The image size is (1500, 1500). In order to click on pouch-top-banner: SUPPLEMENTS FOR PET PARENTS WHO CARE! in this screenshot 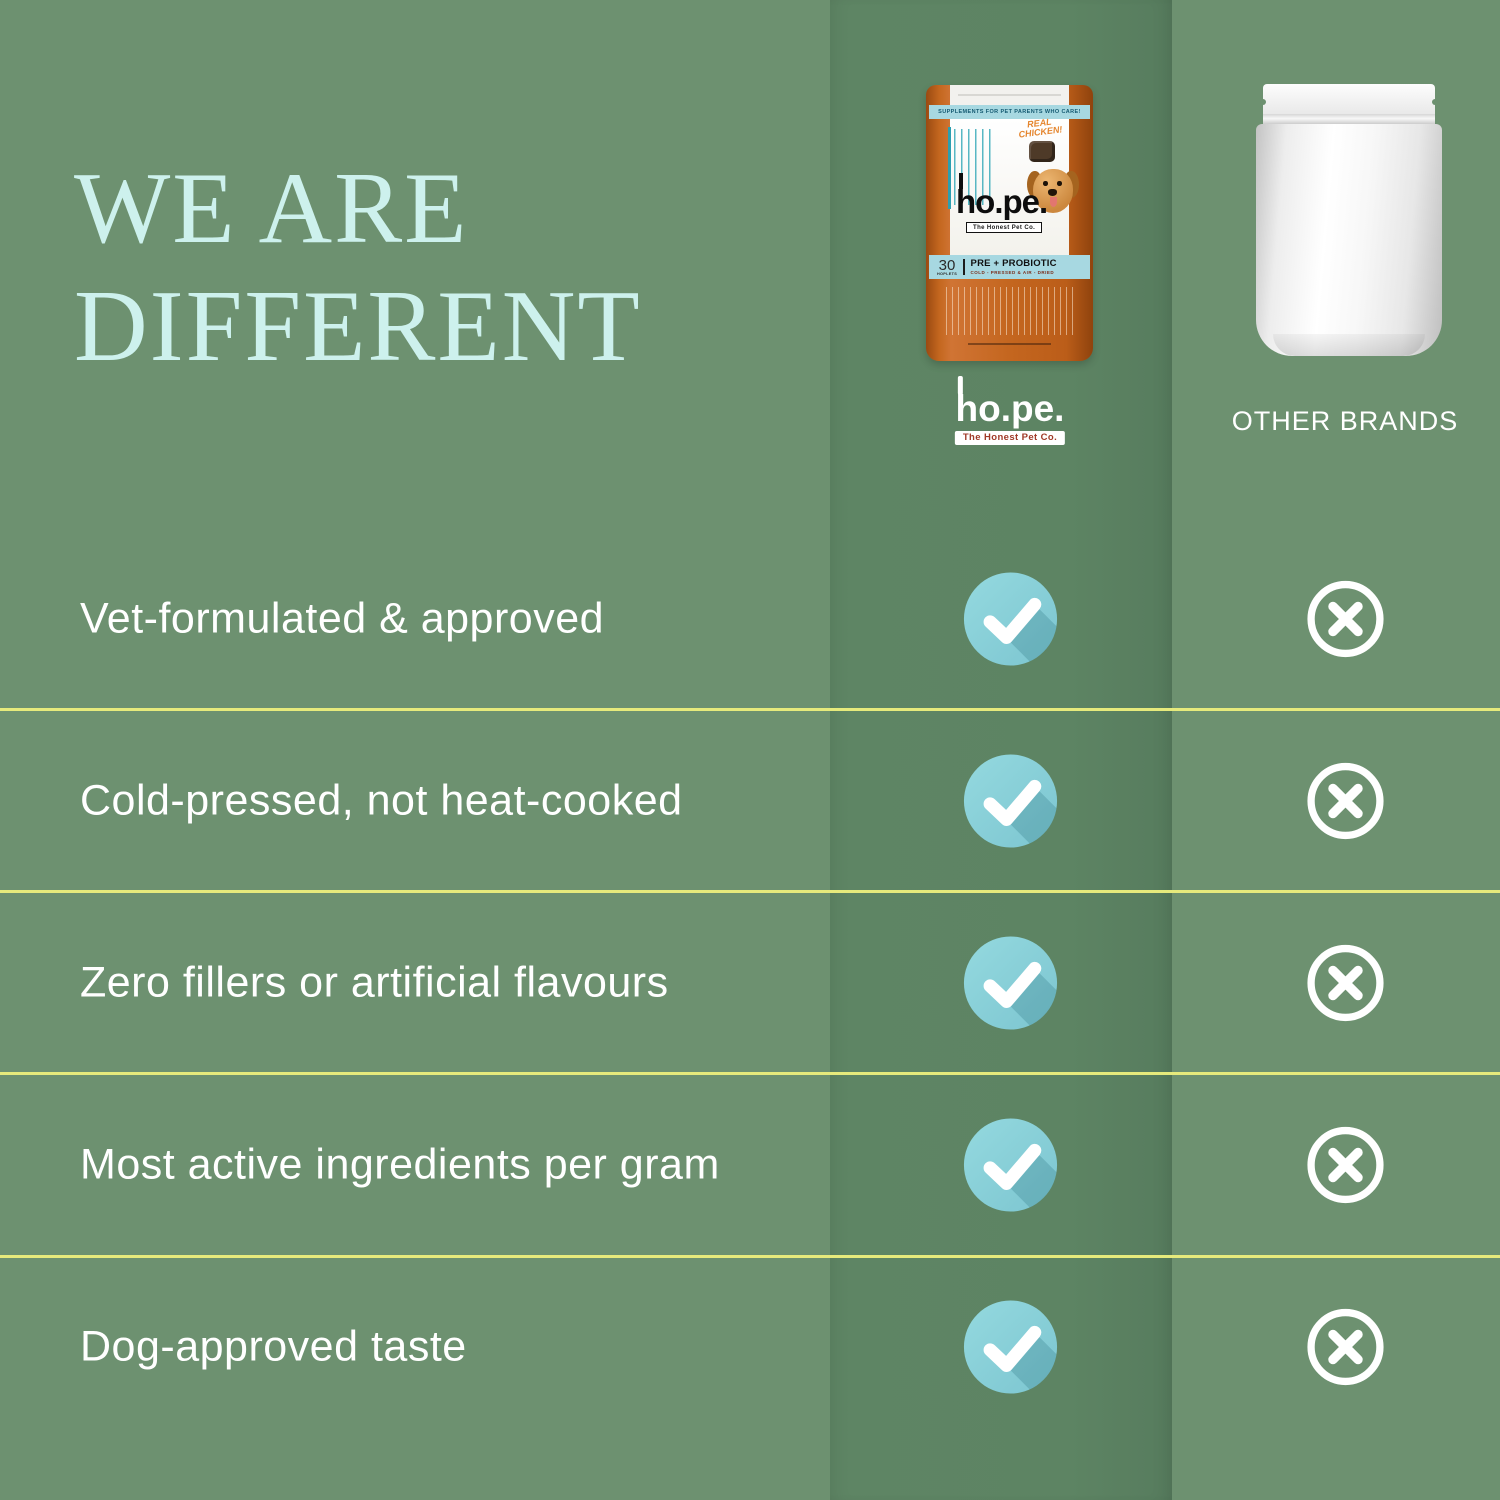, I will do `click(1009, 112)`.